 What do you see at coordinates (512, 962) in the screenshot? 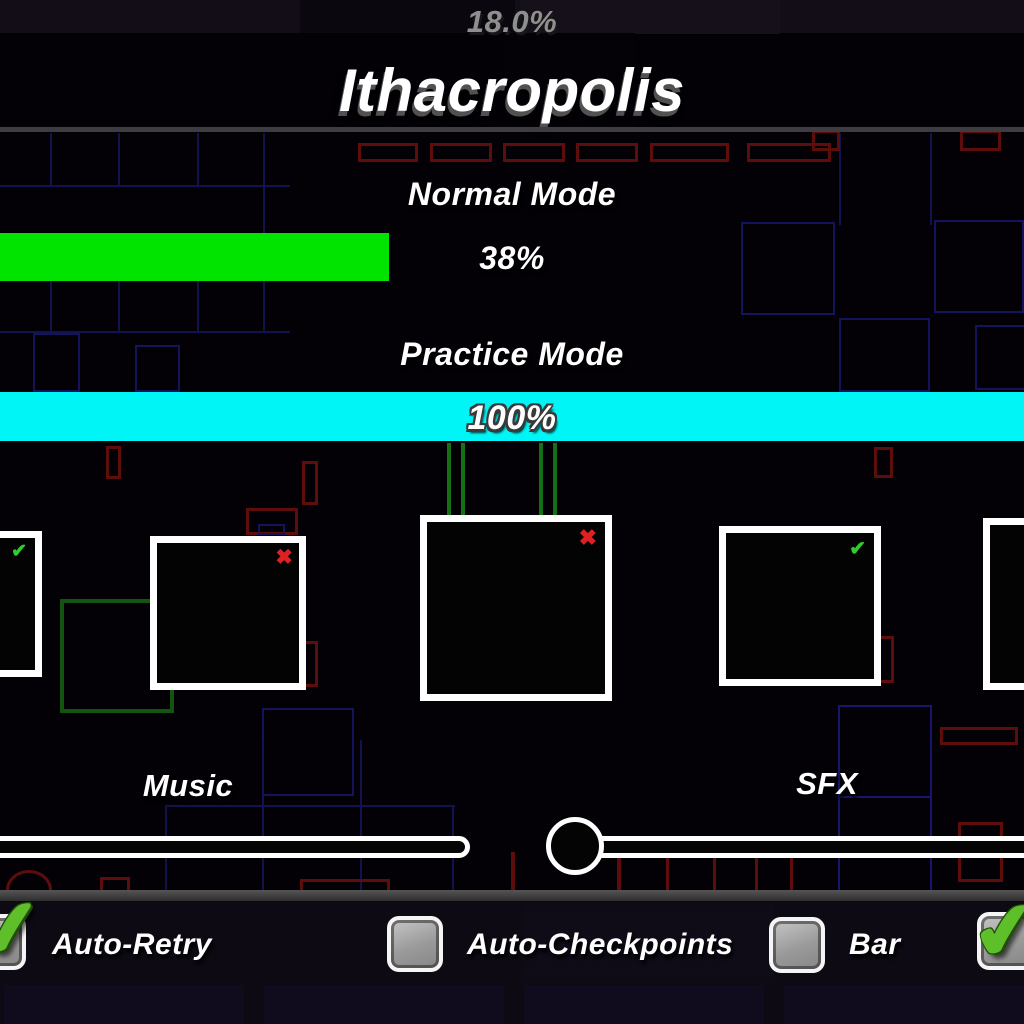
I see `options-panel` at bounding box center [512, 962].